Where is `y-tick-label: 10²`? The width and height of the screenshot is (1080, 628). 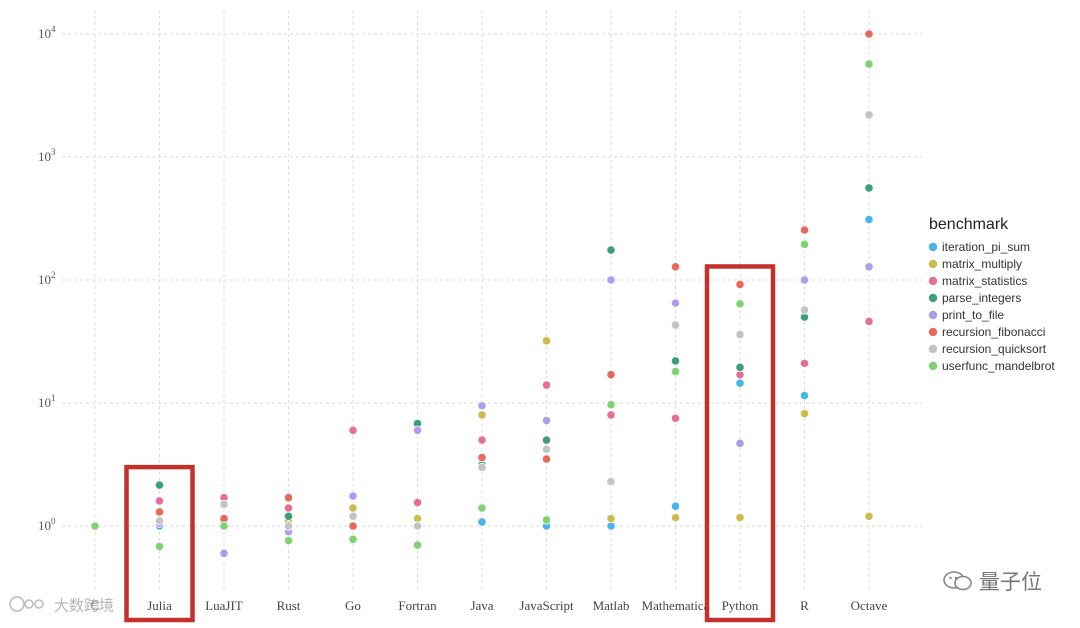 y-tick-label: 10² is located at coordinates (47, 278).